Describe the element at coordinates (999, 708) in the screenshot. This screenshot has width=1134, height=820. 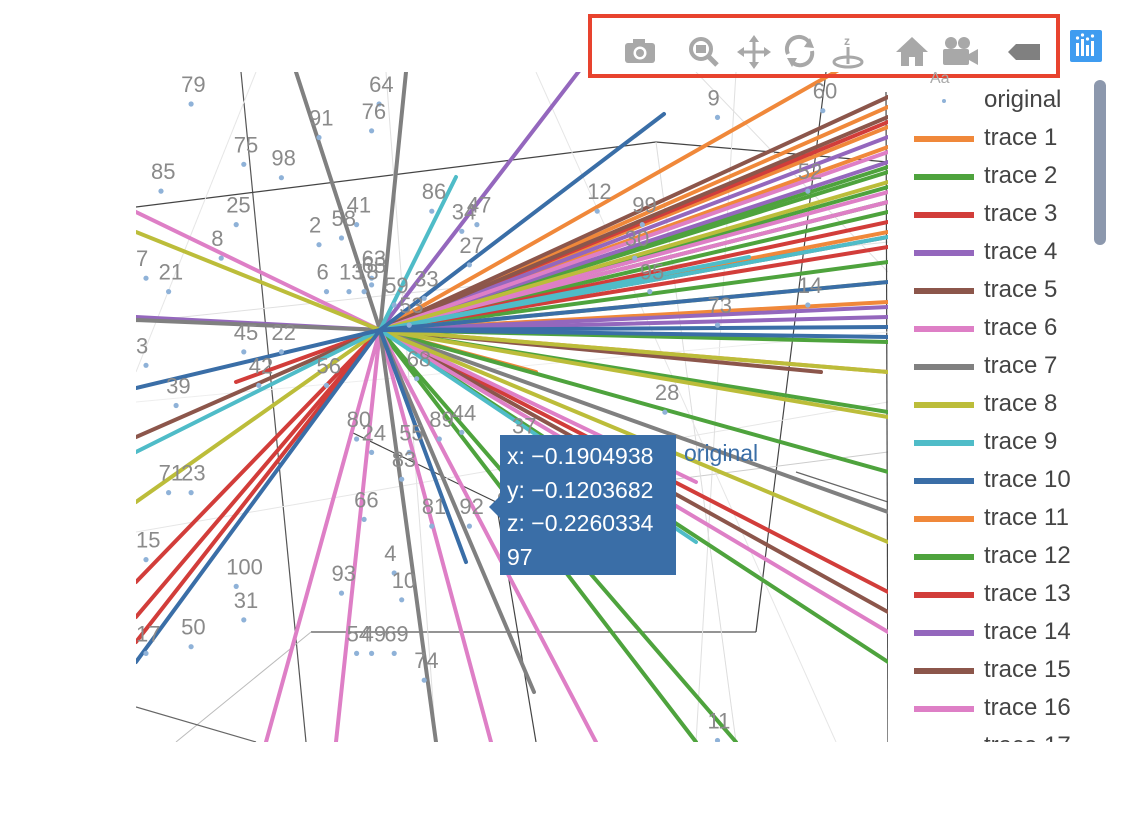
I see `legend-item-trace-16: trace 16` at that location.